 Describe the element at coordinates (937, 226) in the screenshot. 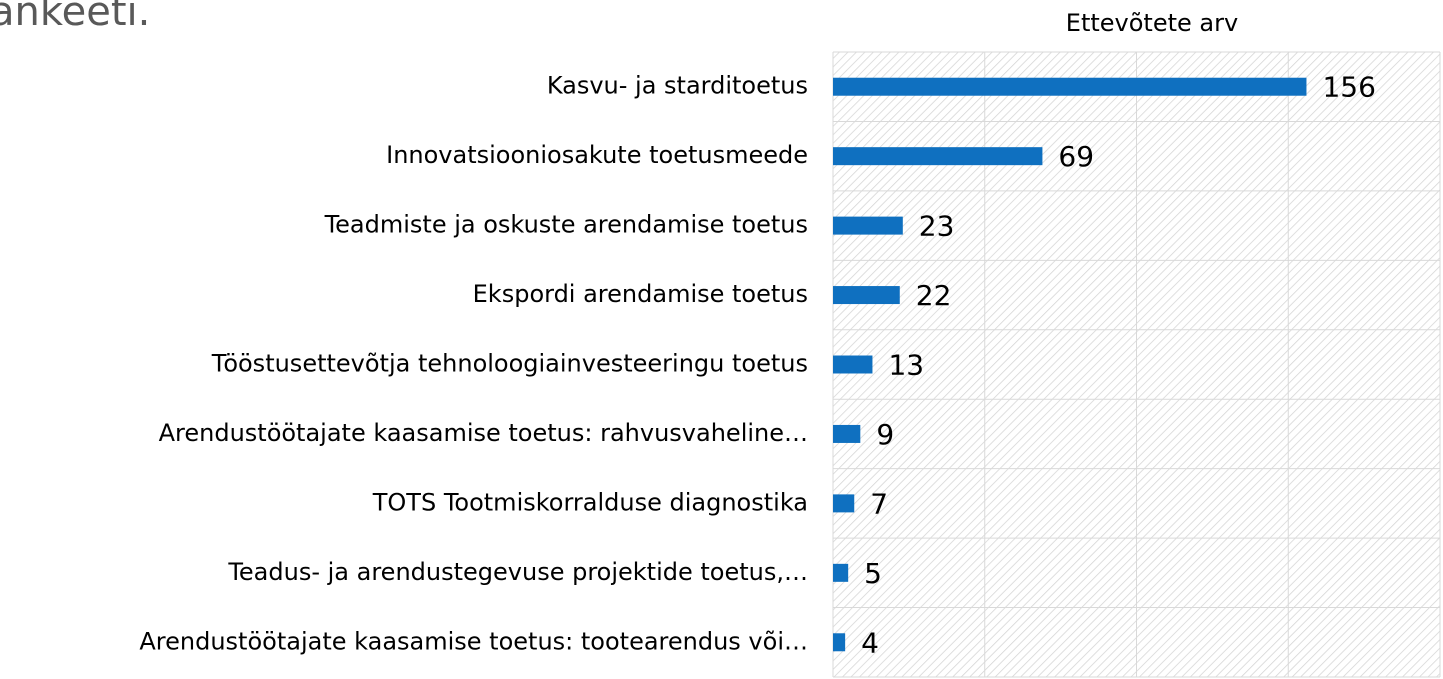

I see `data-label: 23` at that location.